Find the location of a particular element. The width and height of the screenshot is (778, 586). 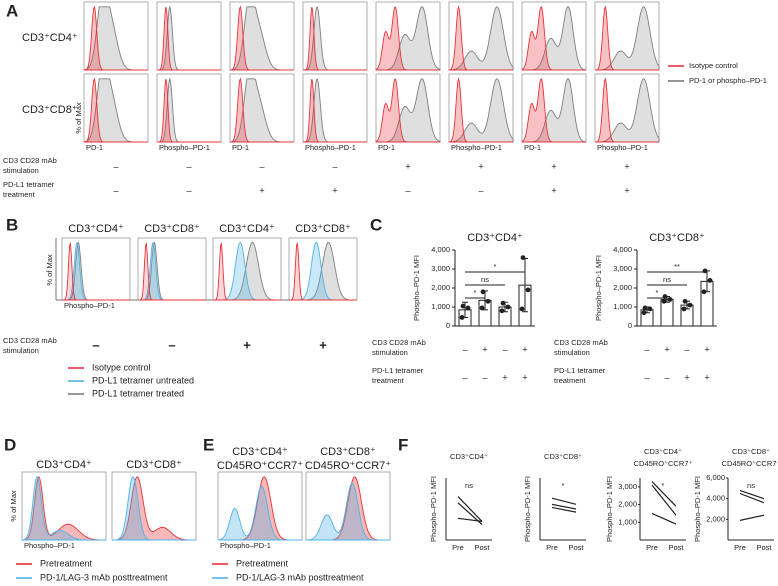

x-axis-label: PD-1 is located at coordinates (94, 147).